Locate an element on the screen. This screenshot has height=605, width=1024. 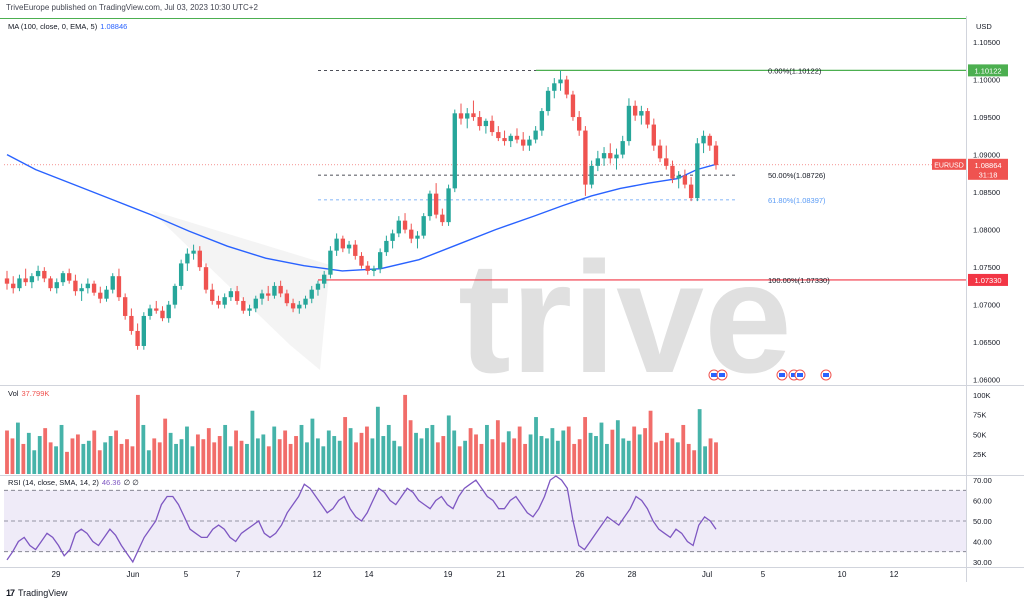
time-tick-label: 26 is located at coordinates (580, 574).